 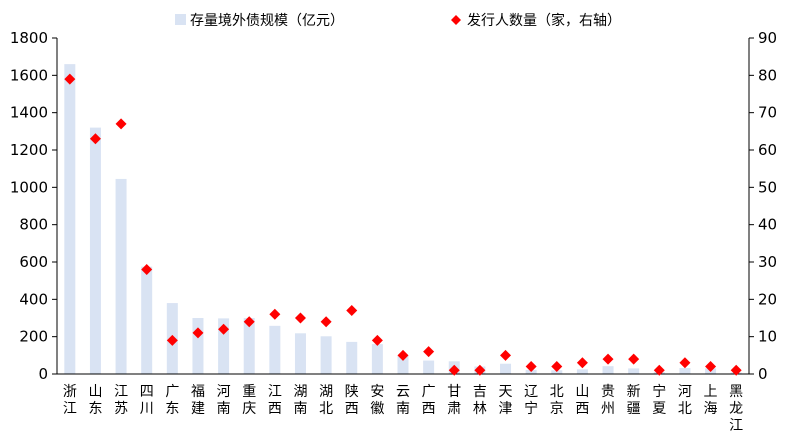 I want to click on right-axis-ticks: 0 10 20 30 40 50 60 70 80 90, so click(x=763, y=206).